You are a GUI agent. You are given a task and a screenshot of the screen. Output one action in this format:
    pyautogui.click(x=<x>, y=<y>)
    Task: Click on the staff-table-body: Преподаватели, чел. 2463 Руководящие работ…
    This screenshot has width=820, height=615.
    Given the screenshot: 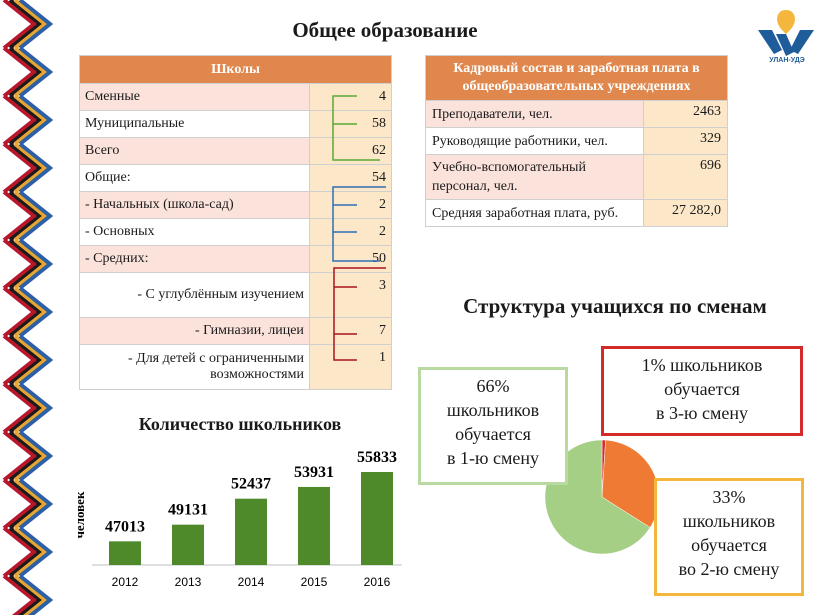 What is the action you would take?
    pyautogui.click(x=576, y=163)
    